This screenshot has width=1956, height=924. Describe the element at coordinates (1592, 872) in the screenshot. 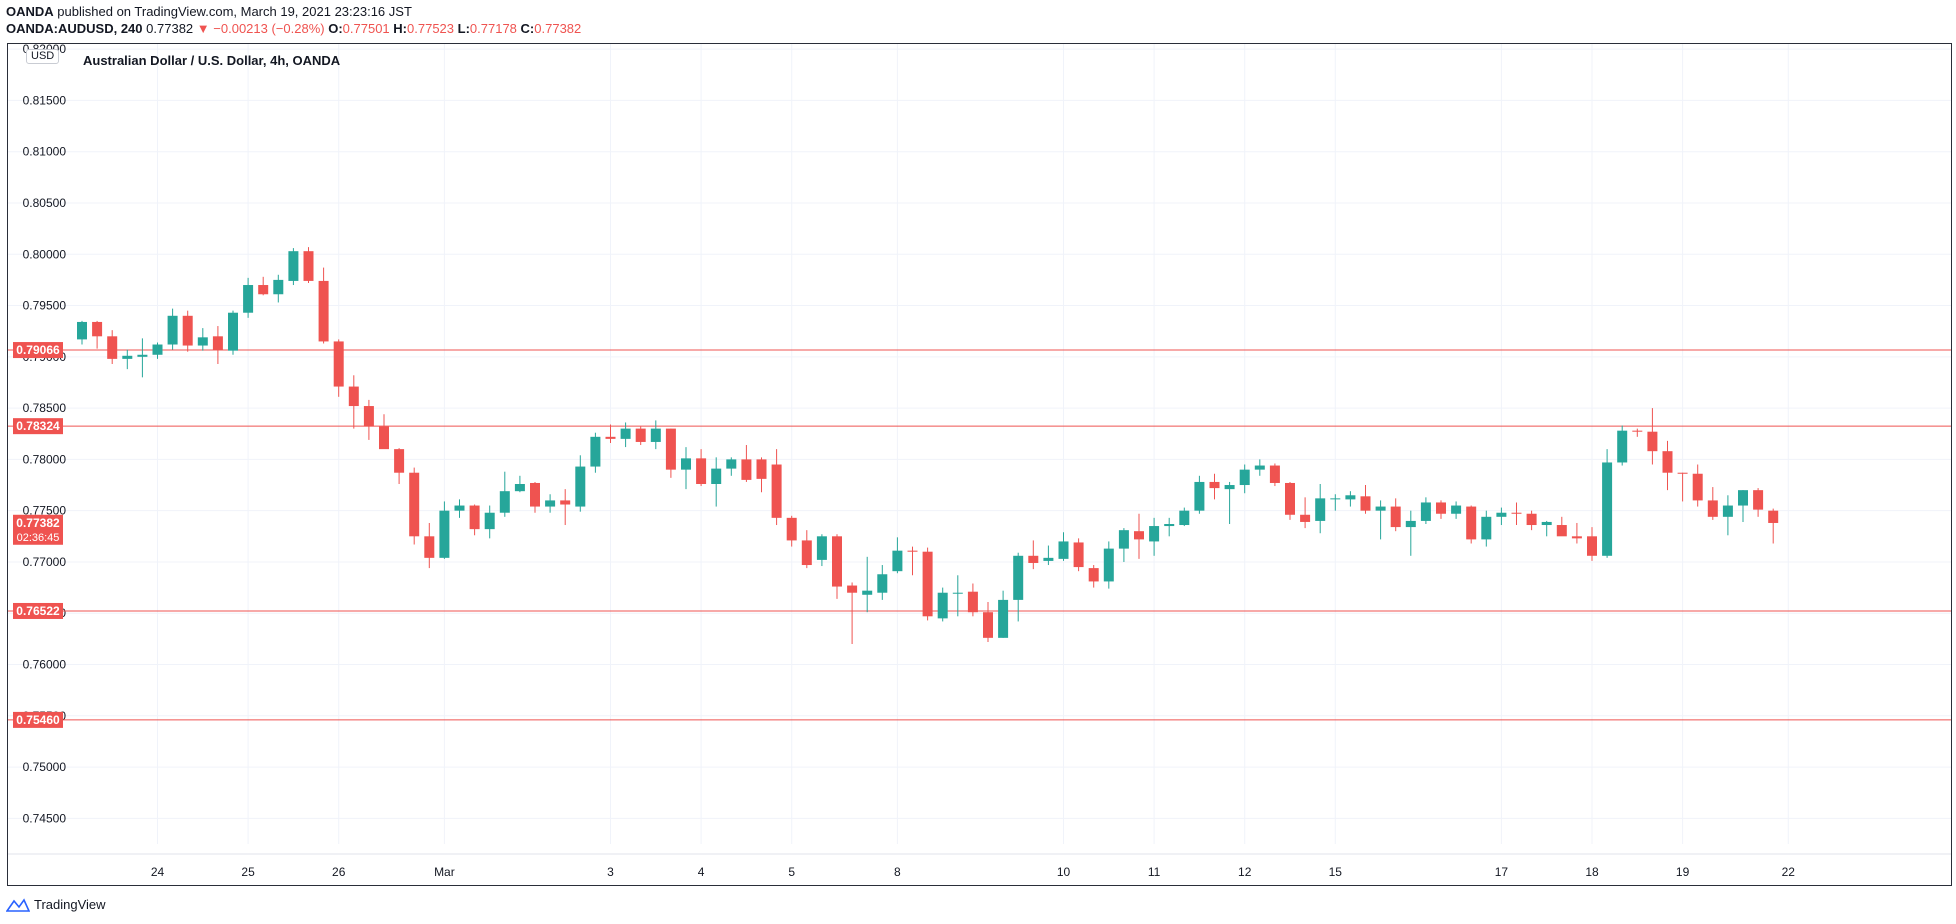

I see `x-tick-label: 18` at that location.